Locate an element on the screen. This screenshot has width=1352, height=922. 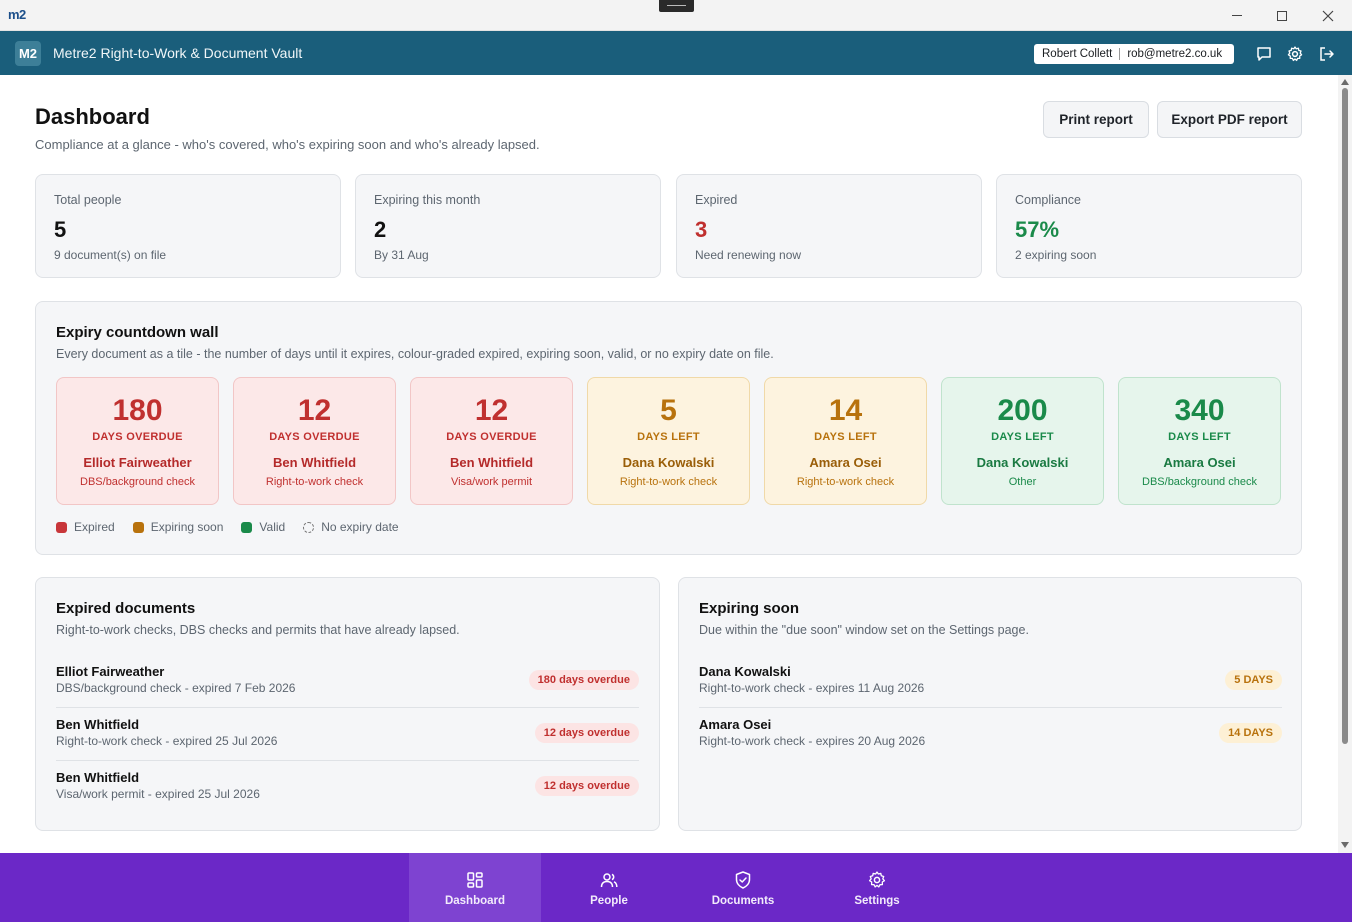
stat-value: 57% is located at coordinates (1037, 229).